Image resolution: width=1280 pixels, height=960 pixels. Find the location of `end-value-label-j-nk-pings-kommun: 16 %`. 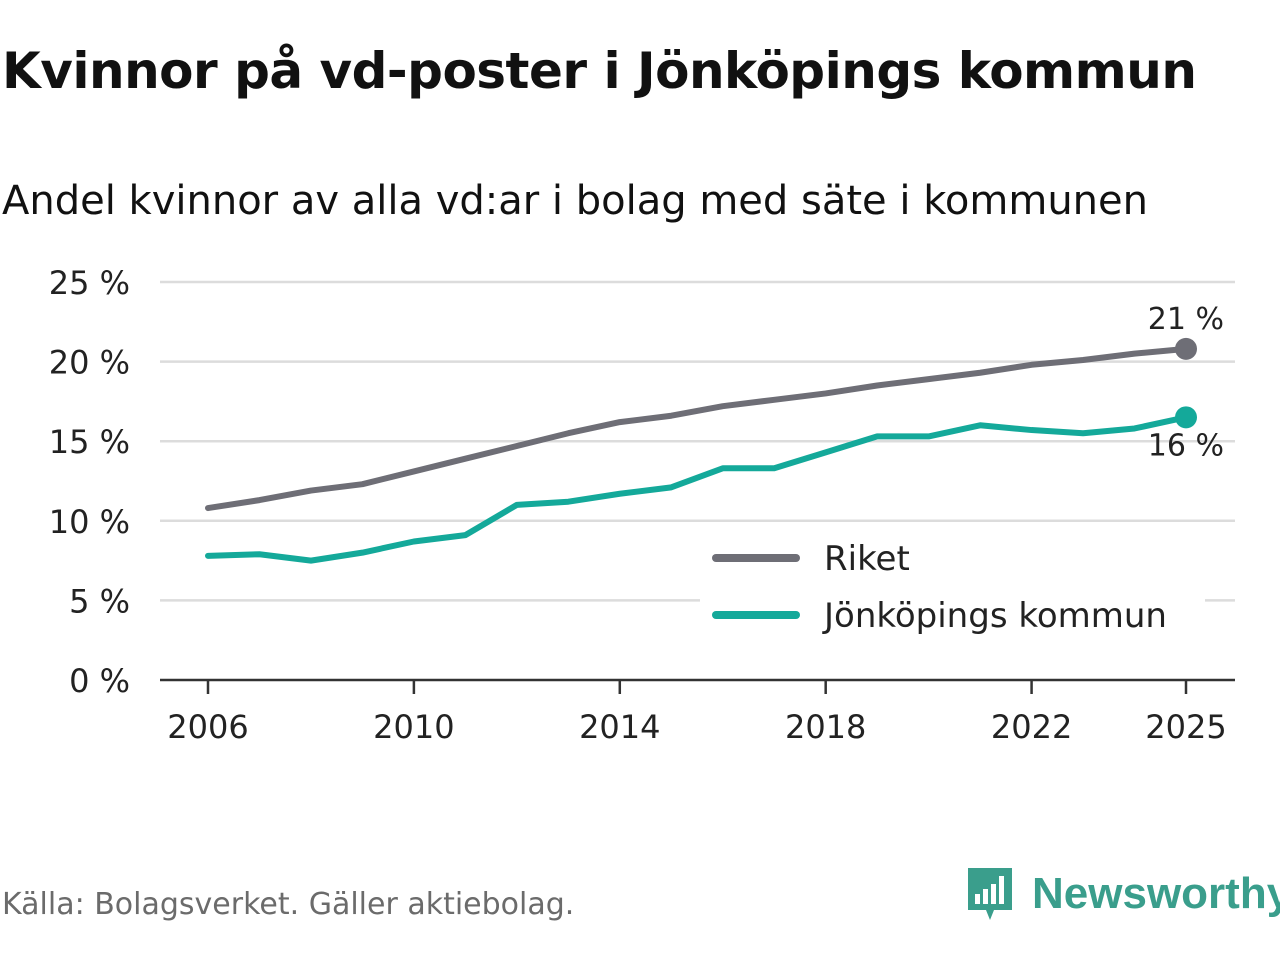

end-value-label-j-nk-pings-kommun: 16 % is located at coordinates (1186, 445).